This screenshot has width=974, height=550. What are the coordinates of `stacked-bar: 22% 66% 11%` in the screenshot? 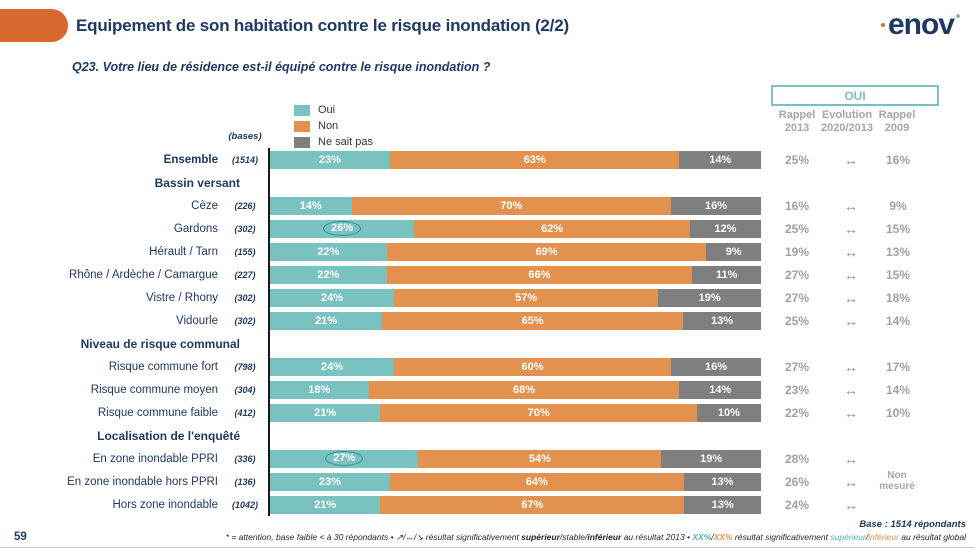 It's located at (515, 274).